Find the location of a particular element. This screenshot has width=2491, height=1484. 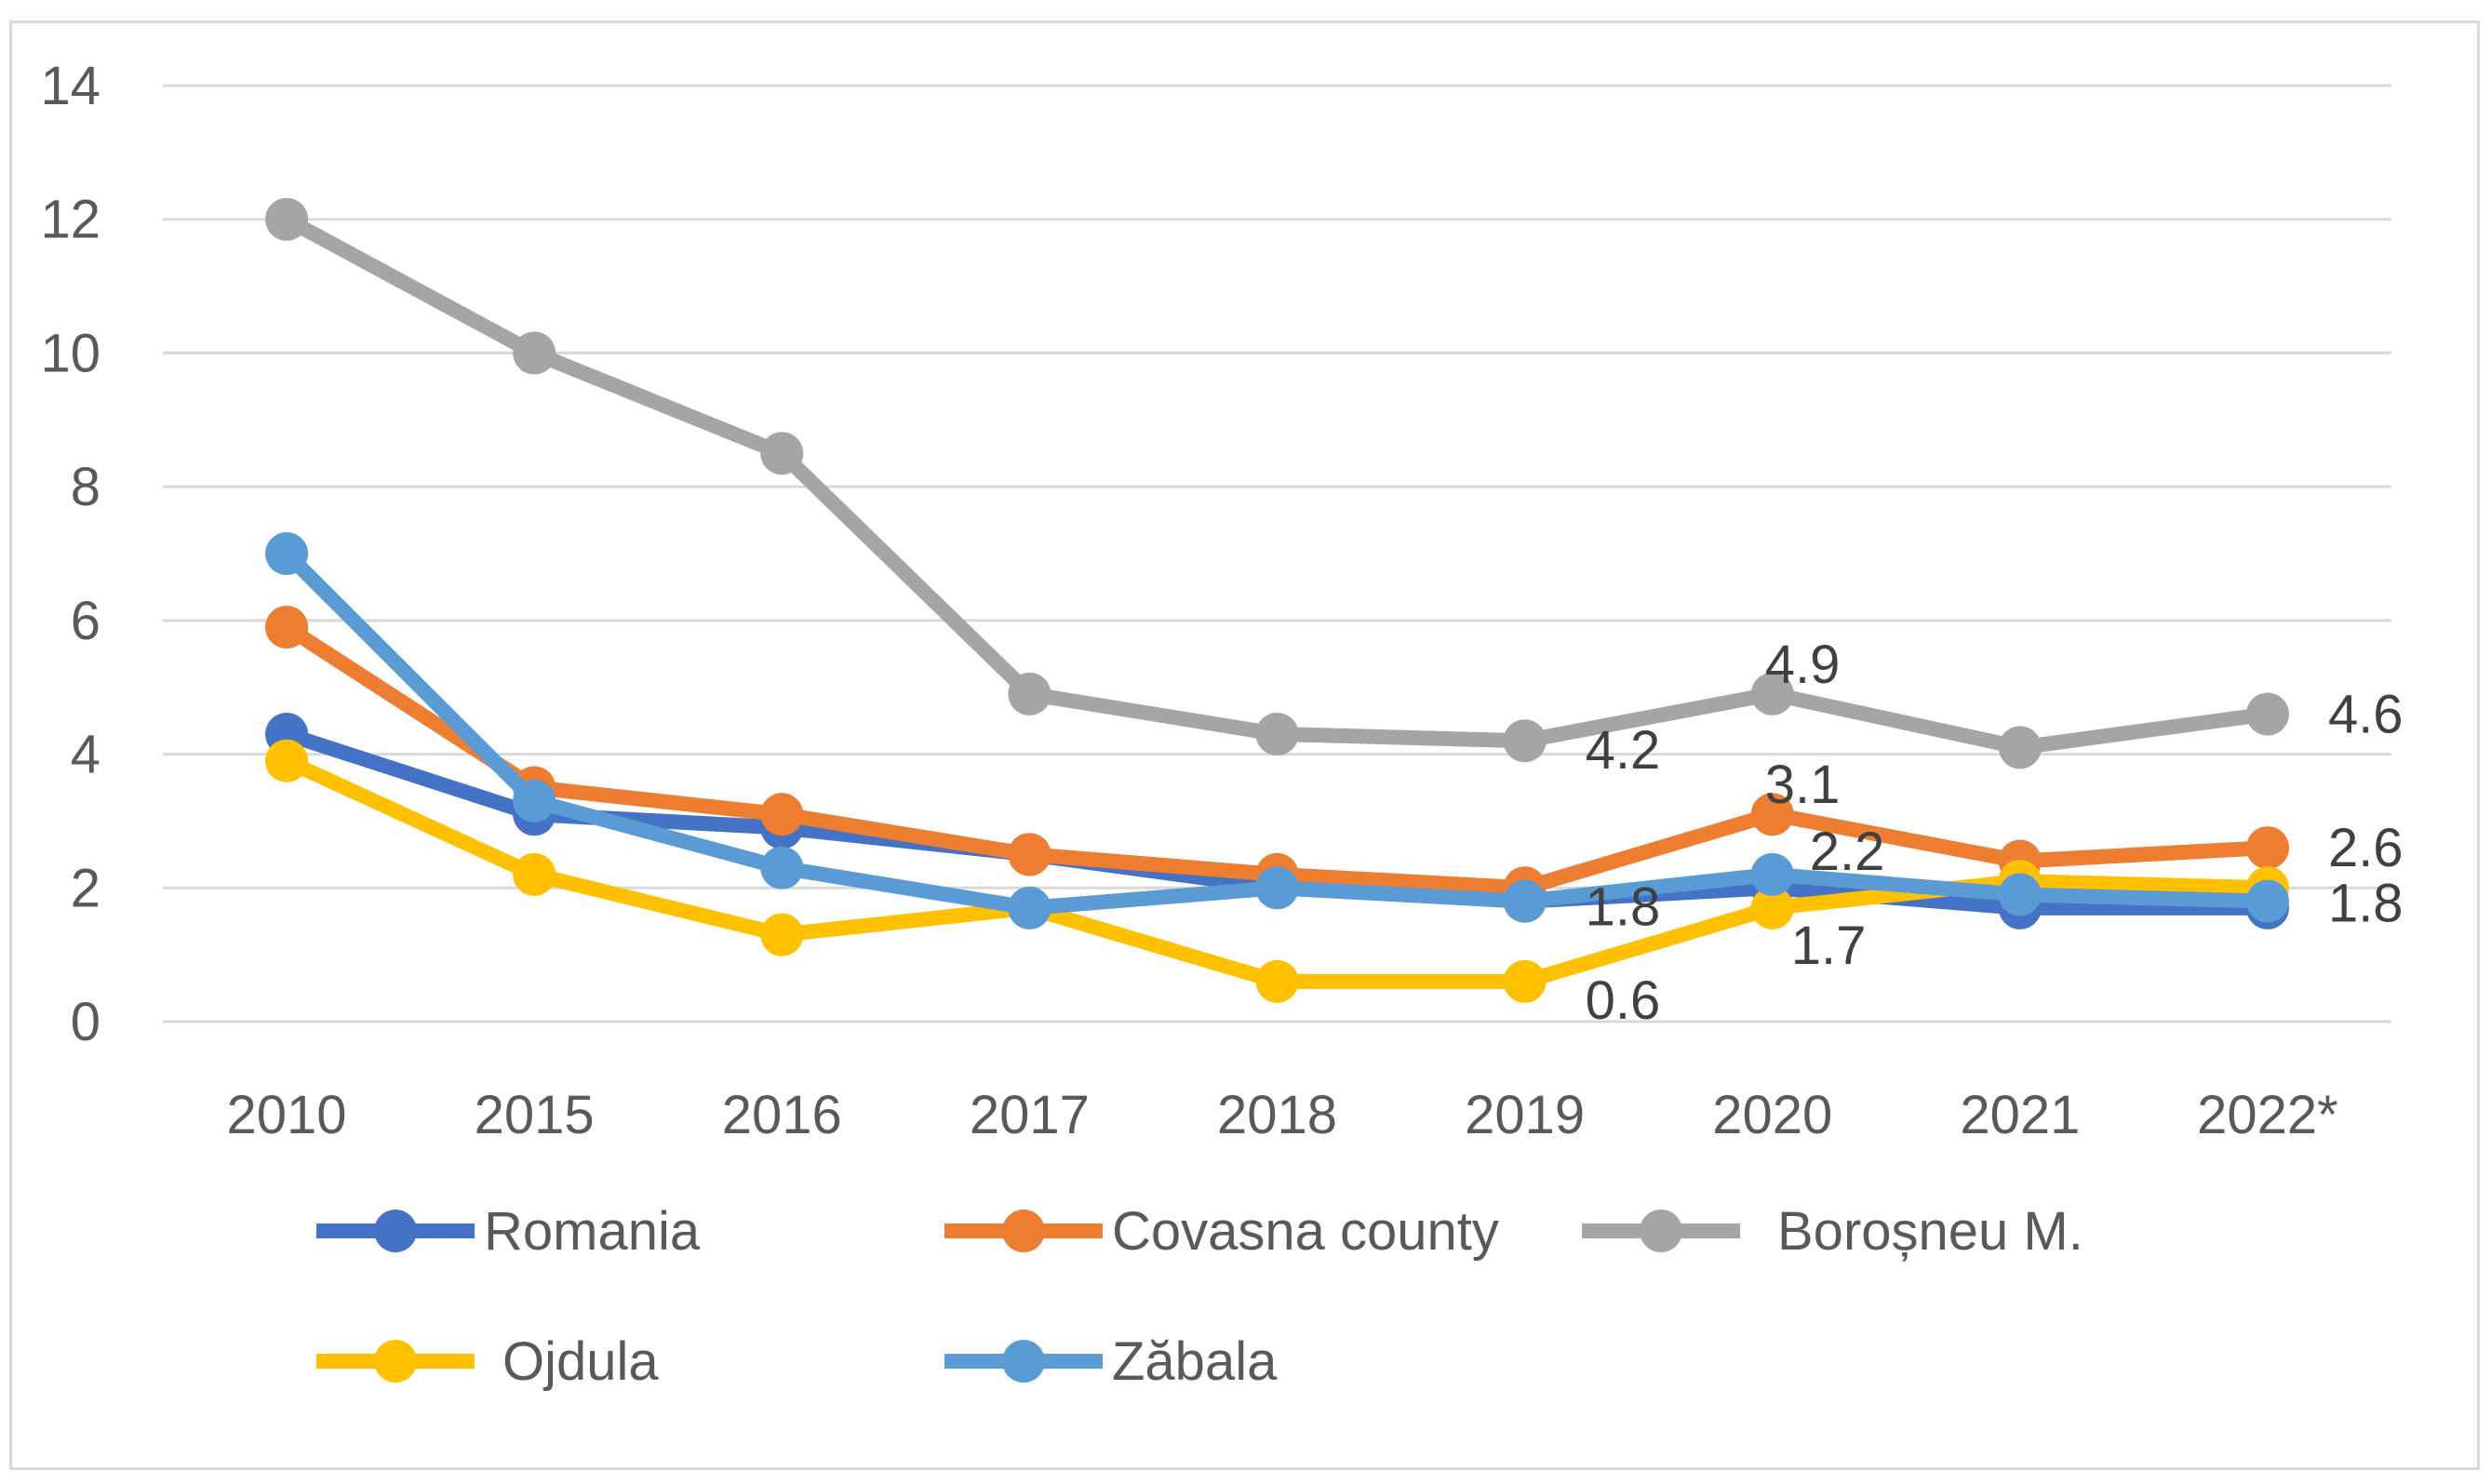

y-axis-ticks: 0 2 4 6 8 10 12 14 is located at coordinates (70, 554).